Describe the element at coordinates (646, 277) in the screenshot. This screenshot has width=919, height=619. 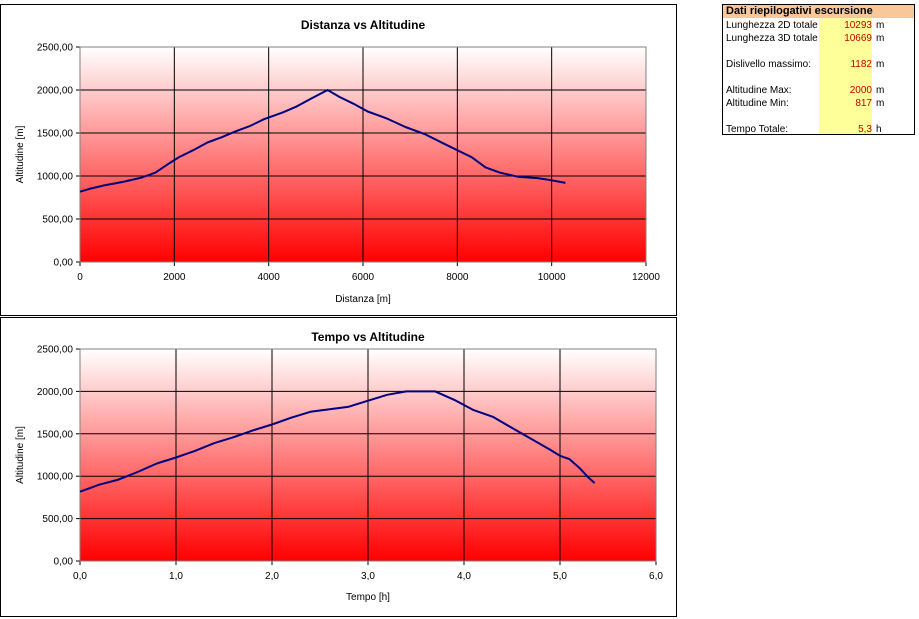
I see `x-tick-label: 12000` at that location.